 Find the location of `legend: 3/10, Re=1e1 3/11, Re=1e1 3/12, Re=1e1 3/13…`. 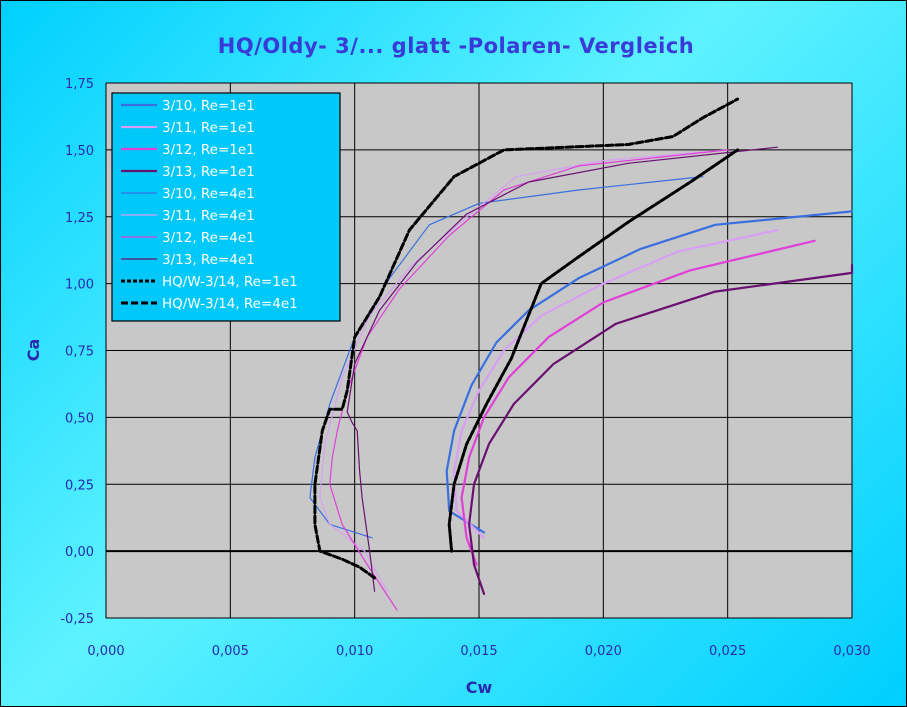

legend: 3/10, Re=1e1 3/11, Re=1e1 3/12, Re=1e1 3/13… is located at coordinates (226, 207).